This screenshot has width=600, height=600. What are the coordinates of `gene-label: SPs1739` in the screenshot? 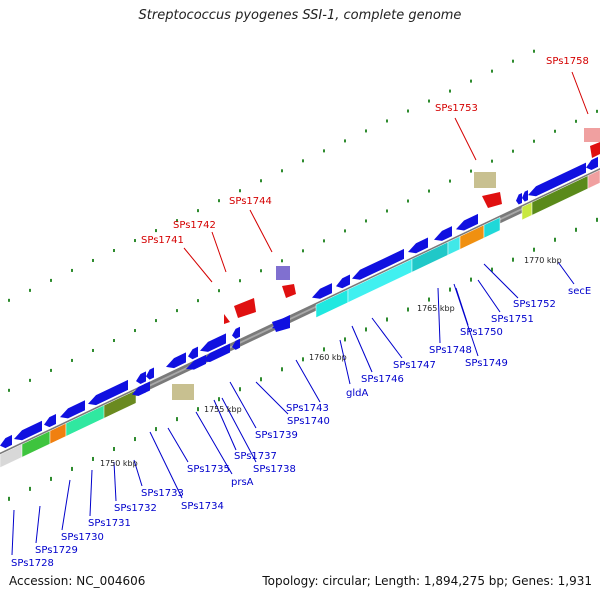 It's located at (276, 435).